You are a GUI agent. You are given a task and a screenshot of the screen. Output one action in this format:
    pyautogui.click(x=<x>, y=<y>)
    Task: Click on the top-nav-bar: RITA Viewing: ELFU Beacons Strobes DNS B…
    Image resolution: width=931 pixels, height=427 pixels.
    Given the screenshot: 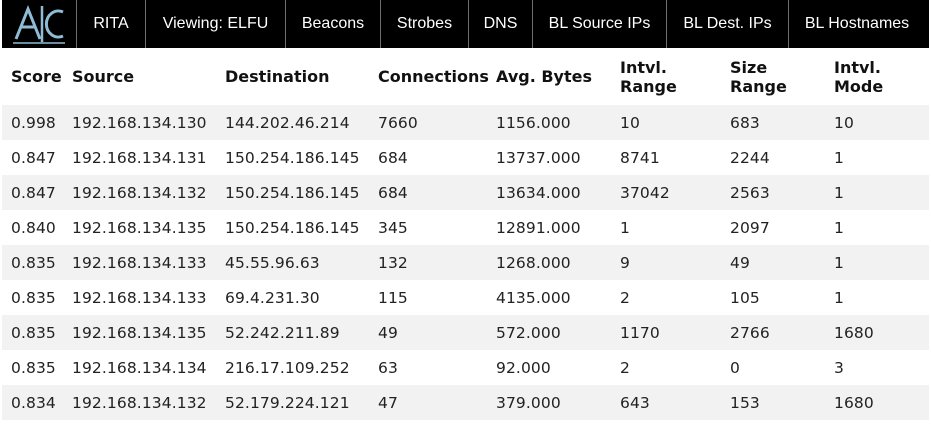 What is the action you would take?
    pyautogui.click(x=465, y=24)
    